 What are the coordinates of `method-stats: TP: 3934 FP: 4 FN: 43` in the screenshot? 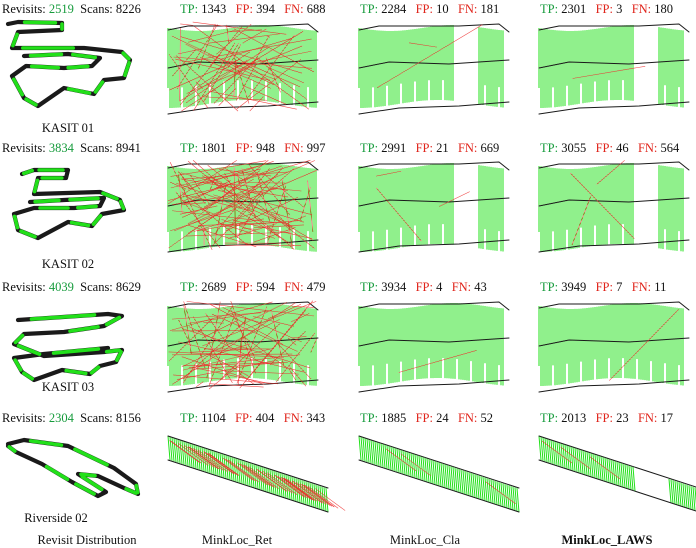 It's located at (423, 287).